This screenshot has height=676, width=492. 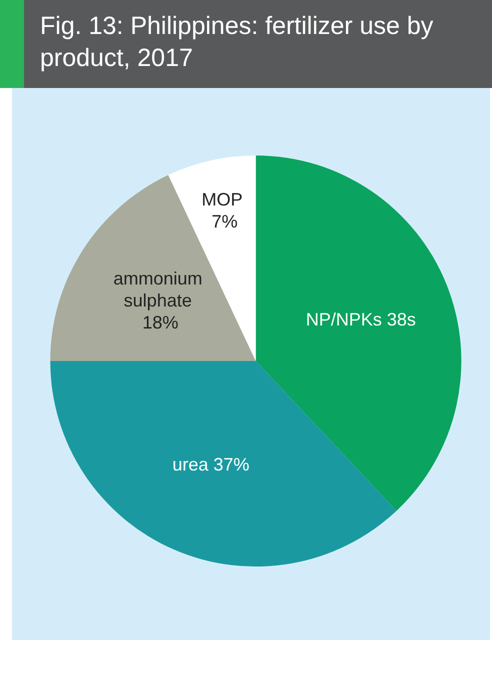 I want to click on data-label: 7%, so click(x=222, y=222).